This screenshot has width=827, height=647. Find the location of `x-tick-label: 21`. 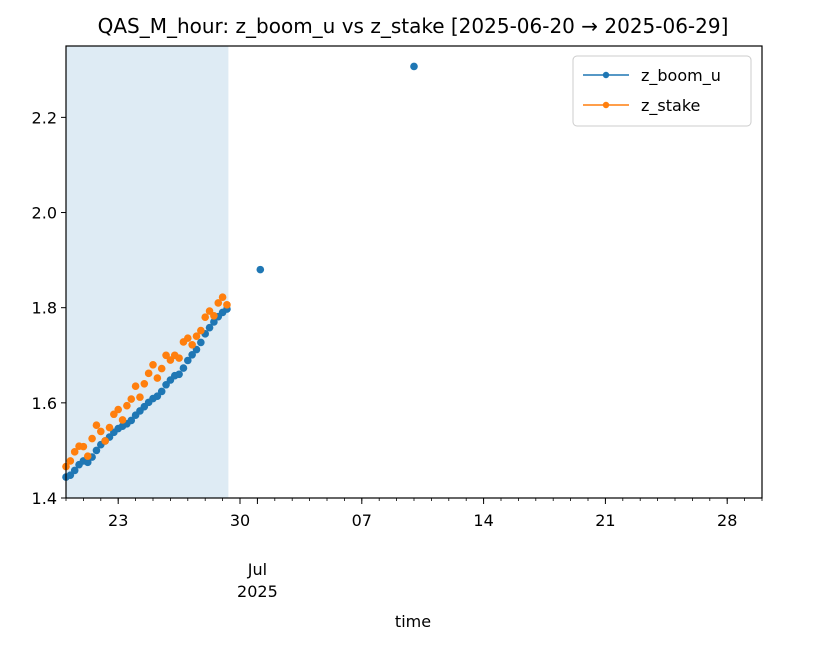

x-tick-label: 21 is located at coordinates (605, 520).